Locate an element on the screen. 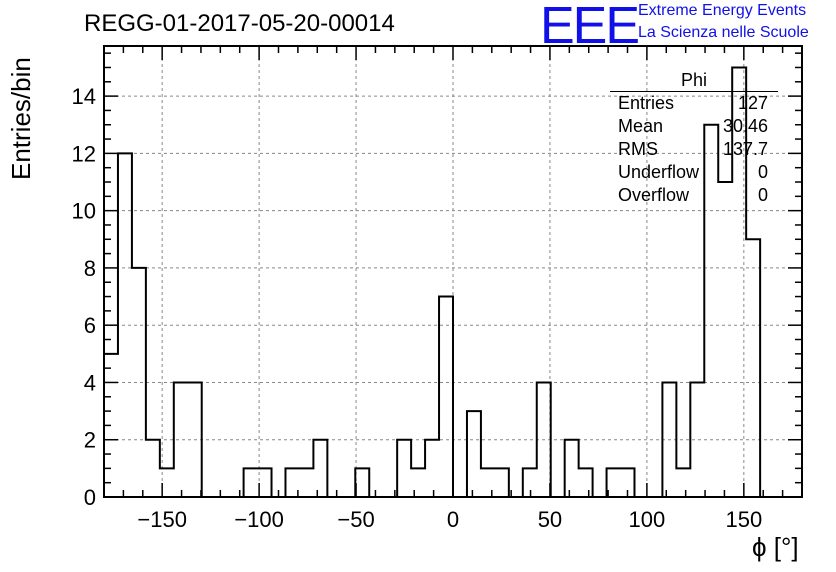 This screenshot has height=572, width=836. logo-text-line1: Extreme Energy Events is located at coordinates (722, 10).